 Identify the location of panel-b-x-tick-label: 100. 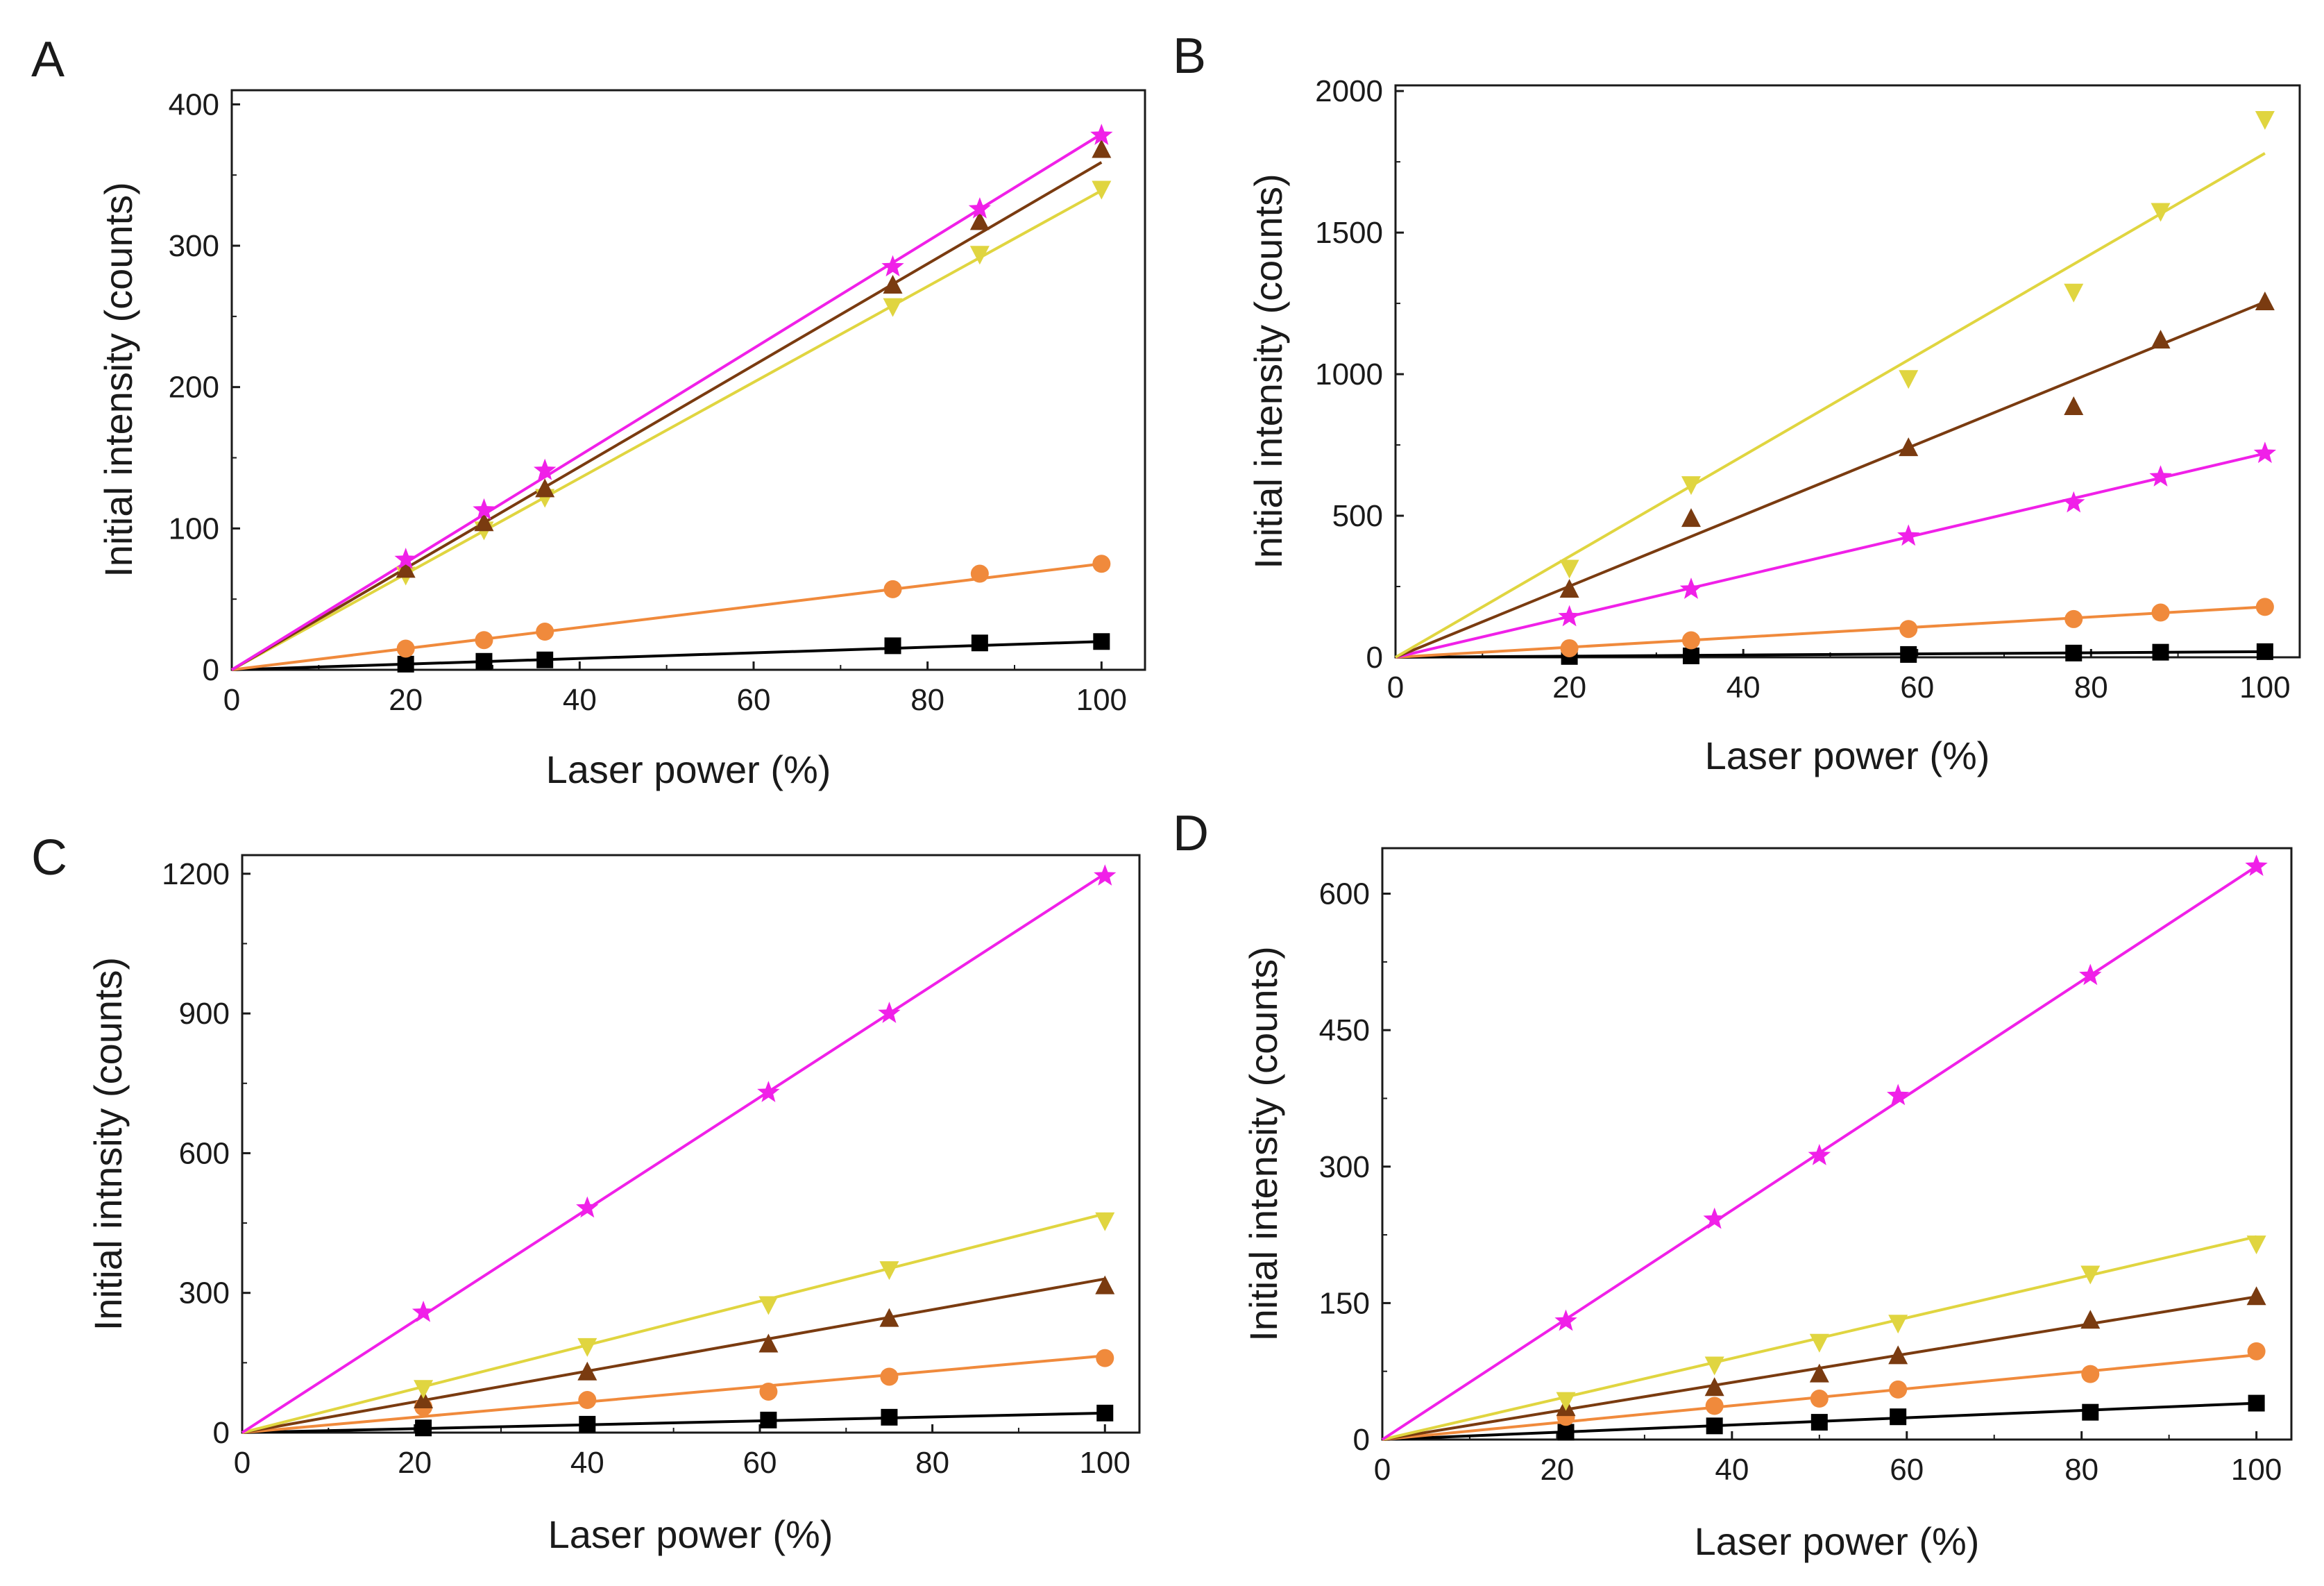
(2264, 687).